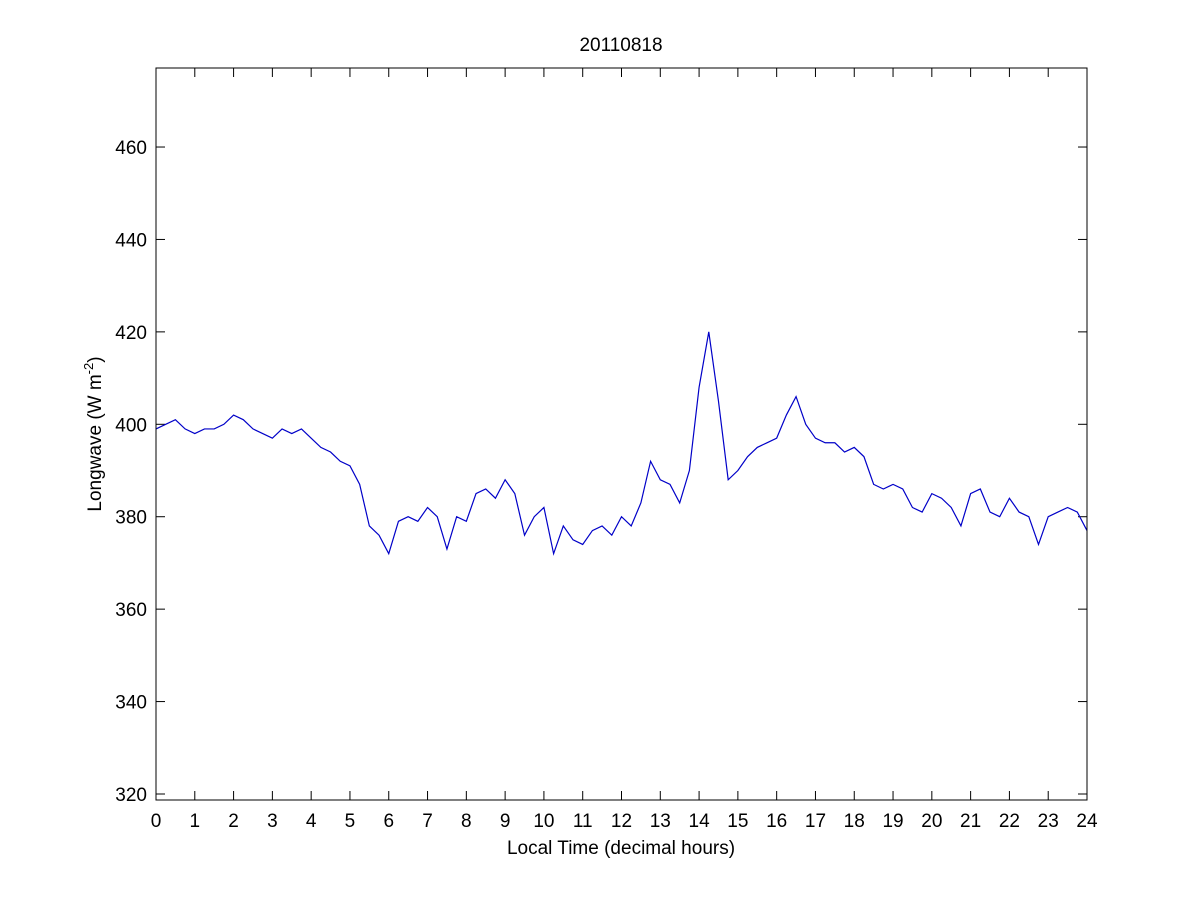  What do you see at coordinates (156, 821) in the screenshot?
I see `x-tick-label: 0` at bounding box center [156, 821].